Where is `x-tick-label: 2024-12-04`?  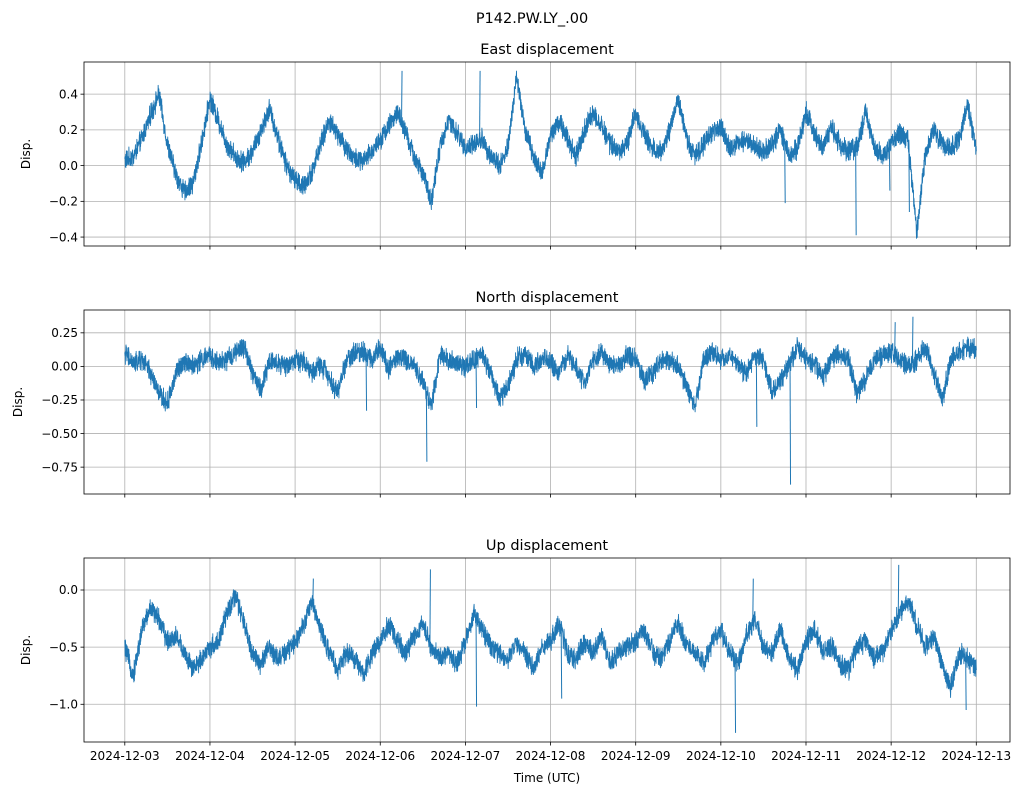
x-tick-label: 2024-12-04 is located at coordinates (210, 756).